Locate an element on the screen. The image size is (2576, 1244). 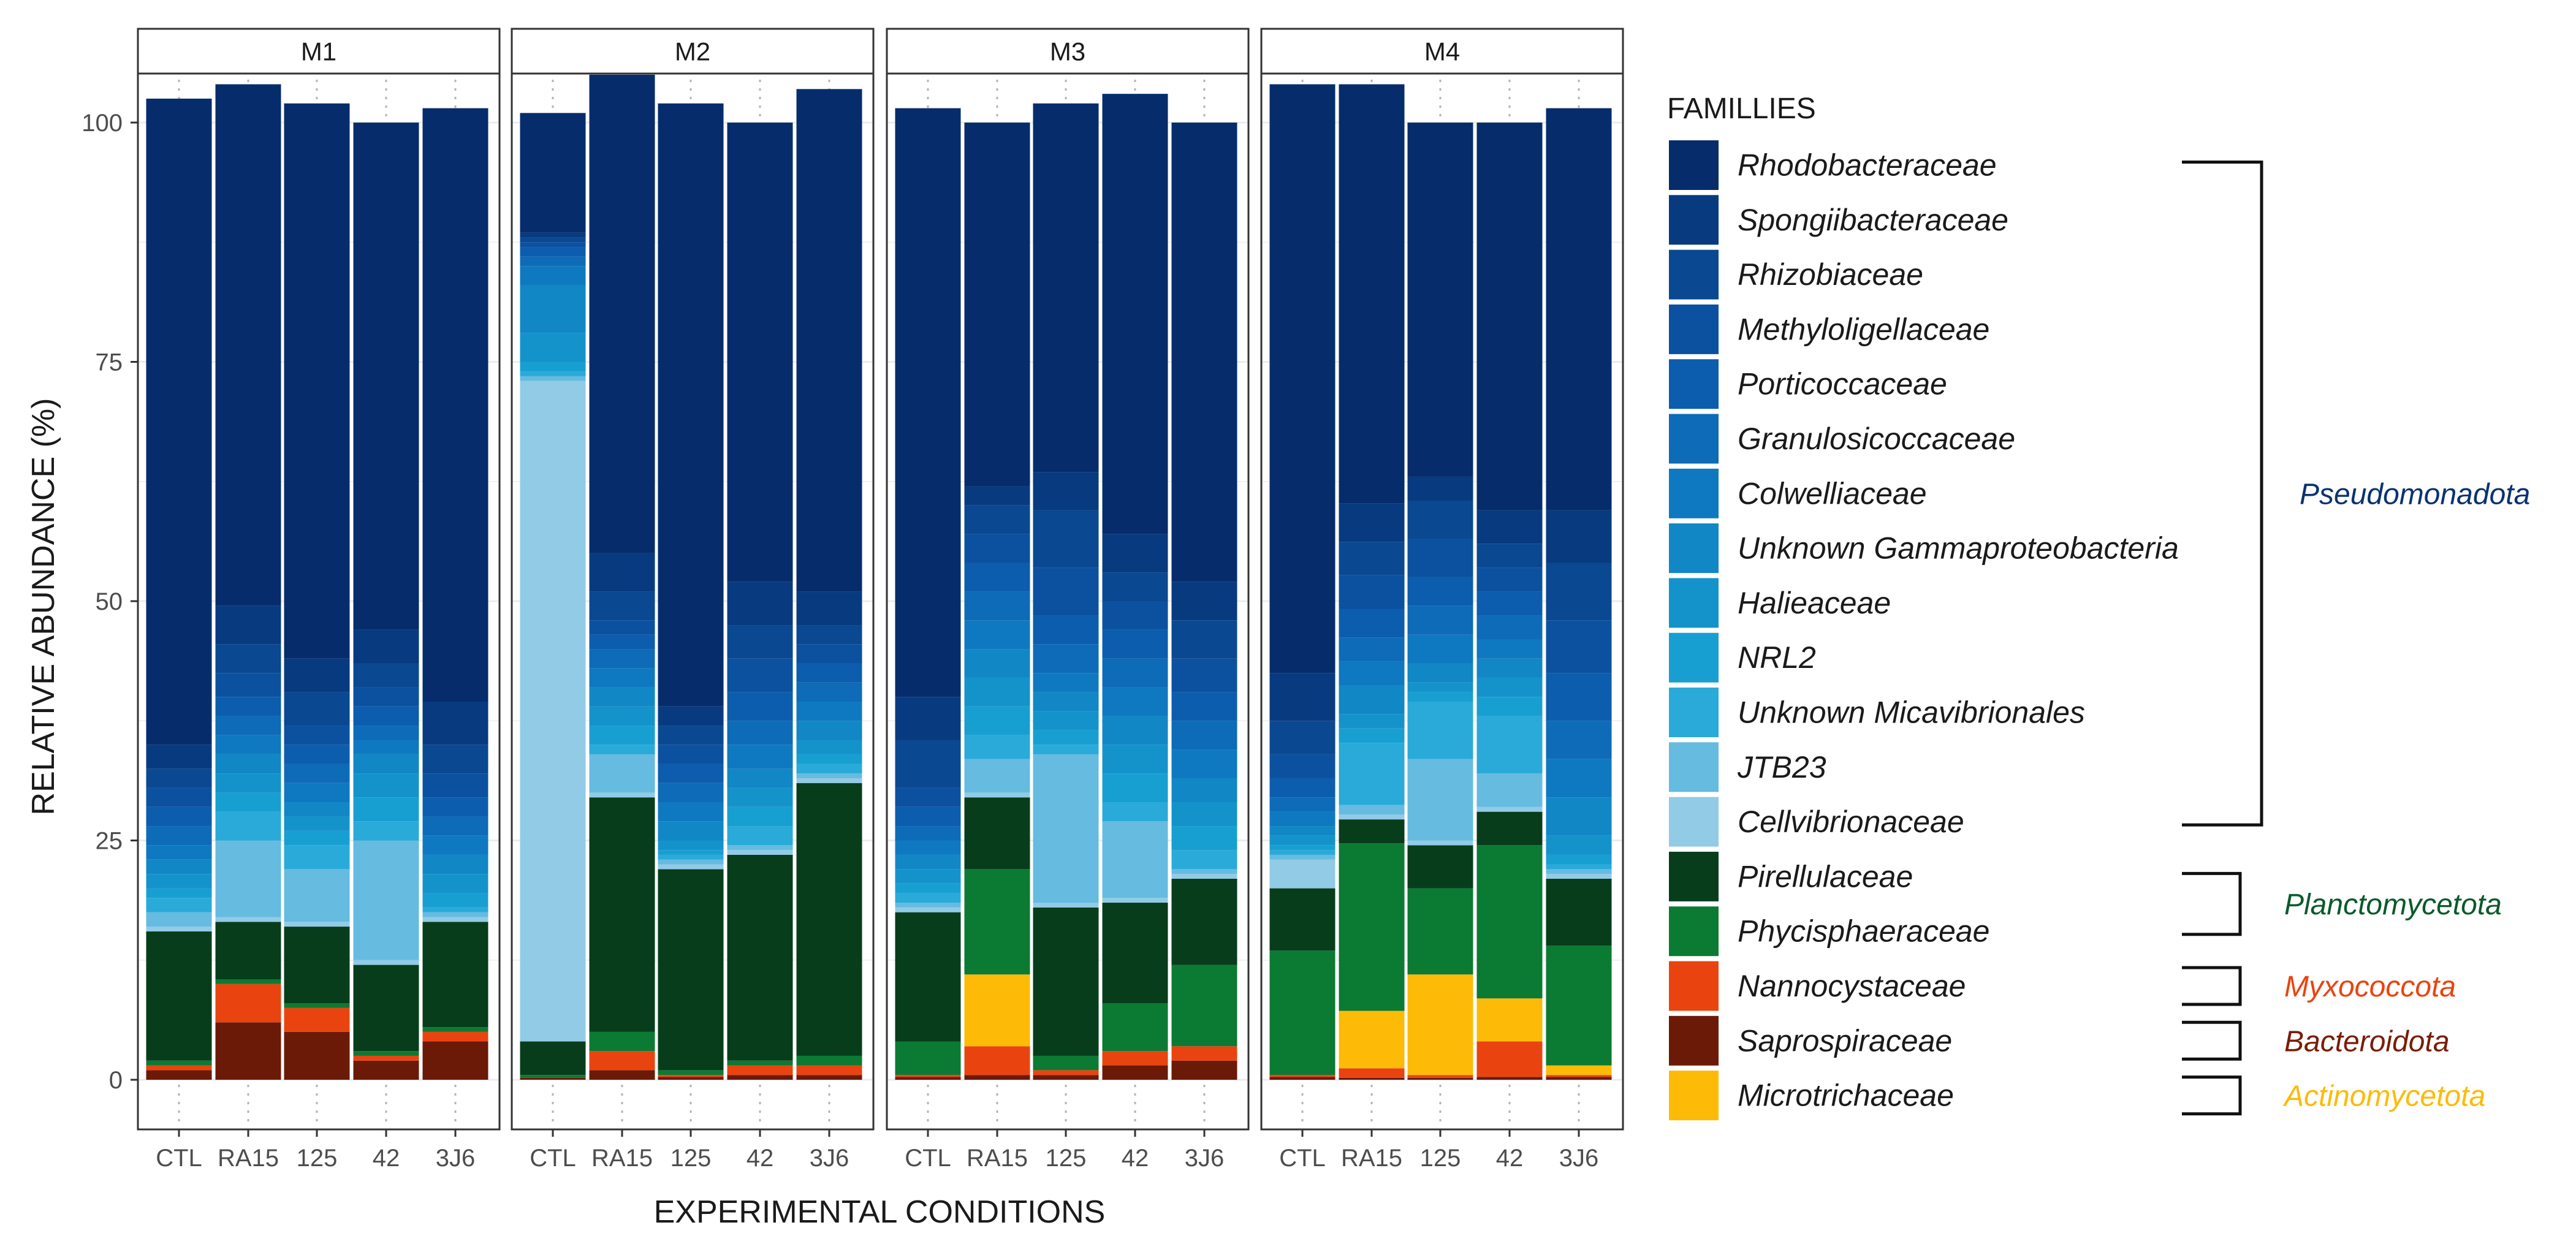
x-tick-label: CTL is located at coordinates (928, 1159).